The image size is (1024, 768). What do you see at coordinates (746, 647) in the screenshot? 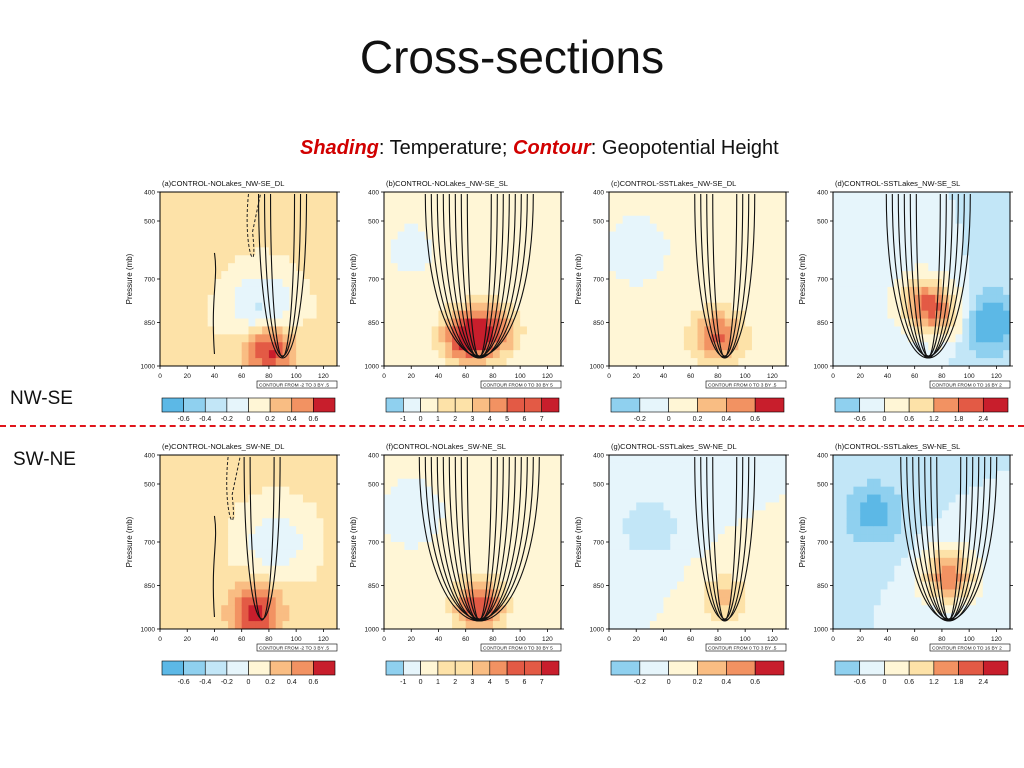
I see `contour-note-box` at bounding box center [746, 647].